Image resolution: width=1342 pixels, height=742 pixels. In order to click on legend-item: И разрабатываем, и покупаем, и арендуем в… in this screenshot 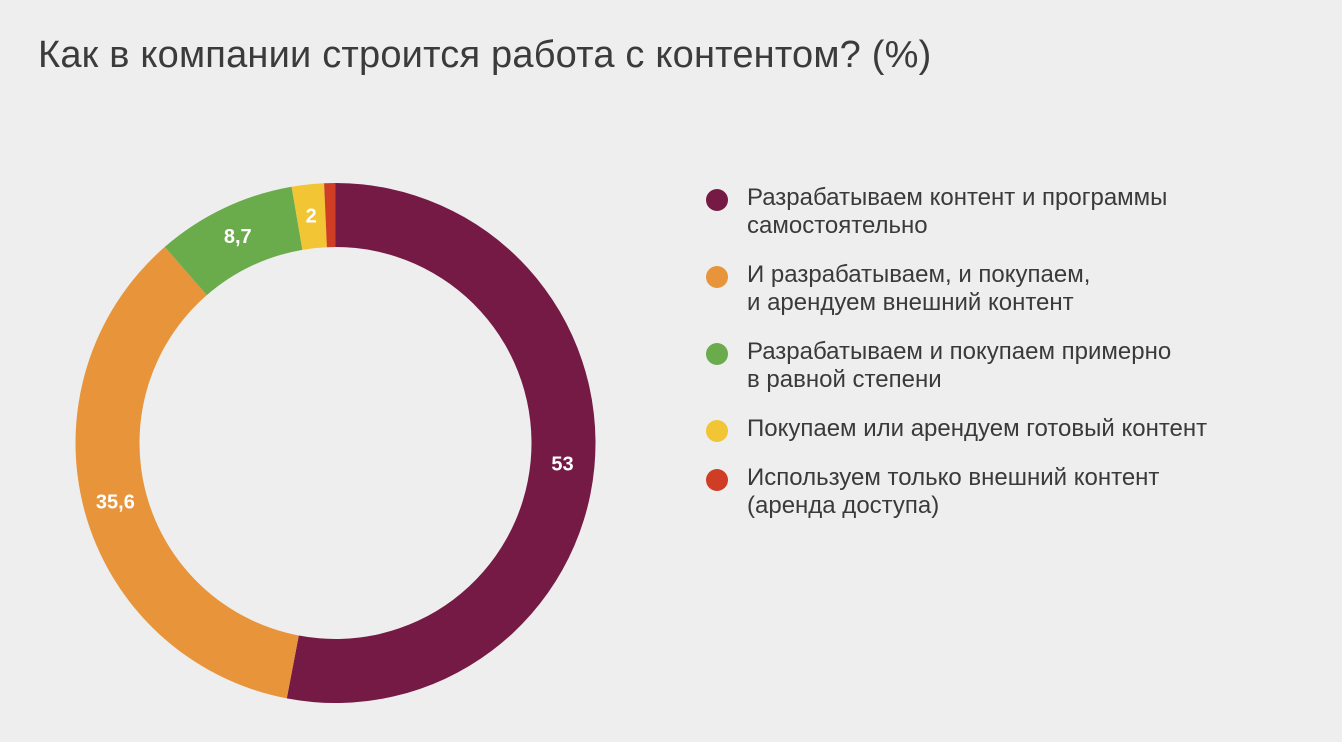, I will do `click(1006, 289)`.